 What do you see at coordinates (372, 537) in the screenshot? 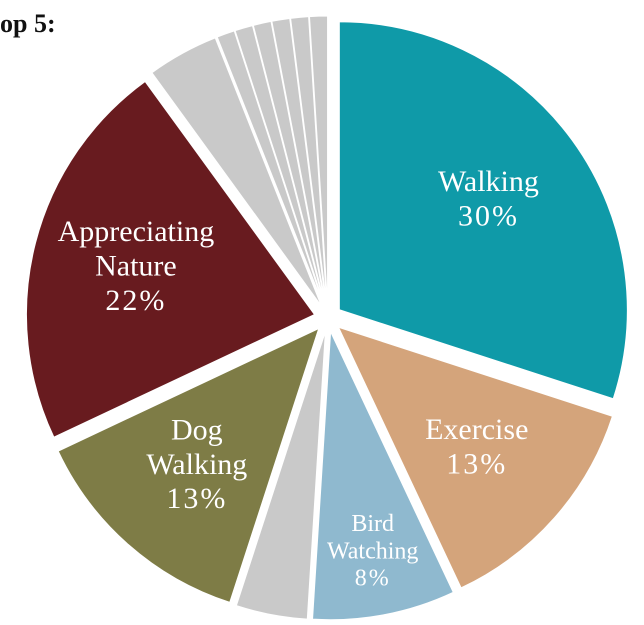
I see `slice-label: Bird Watching` at bounding box center [372, 537].